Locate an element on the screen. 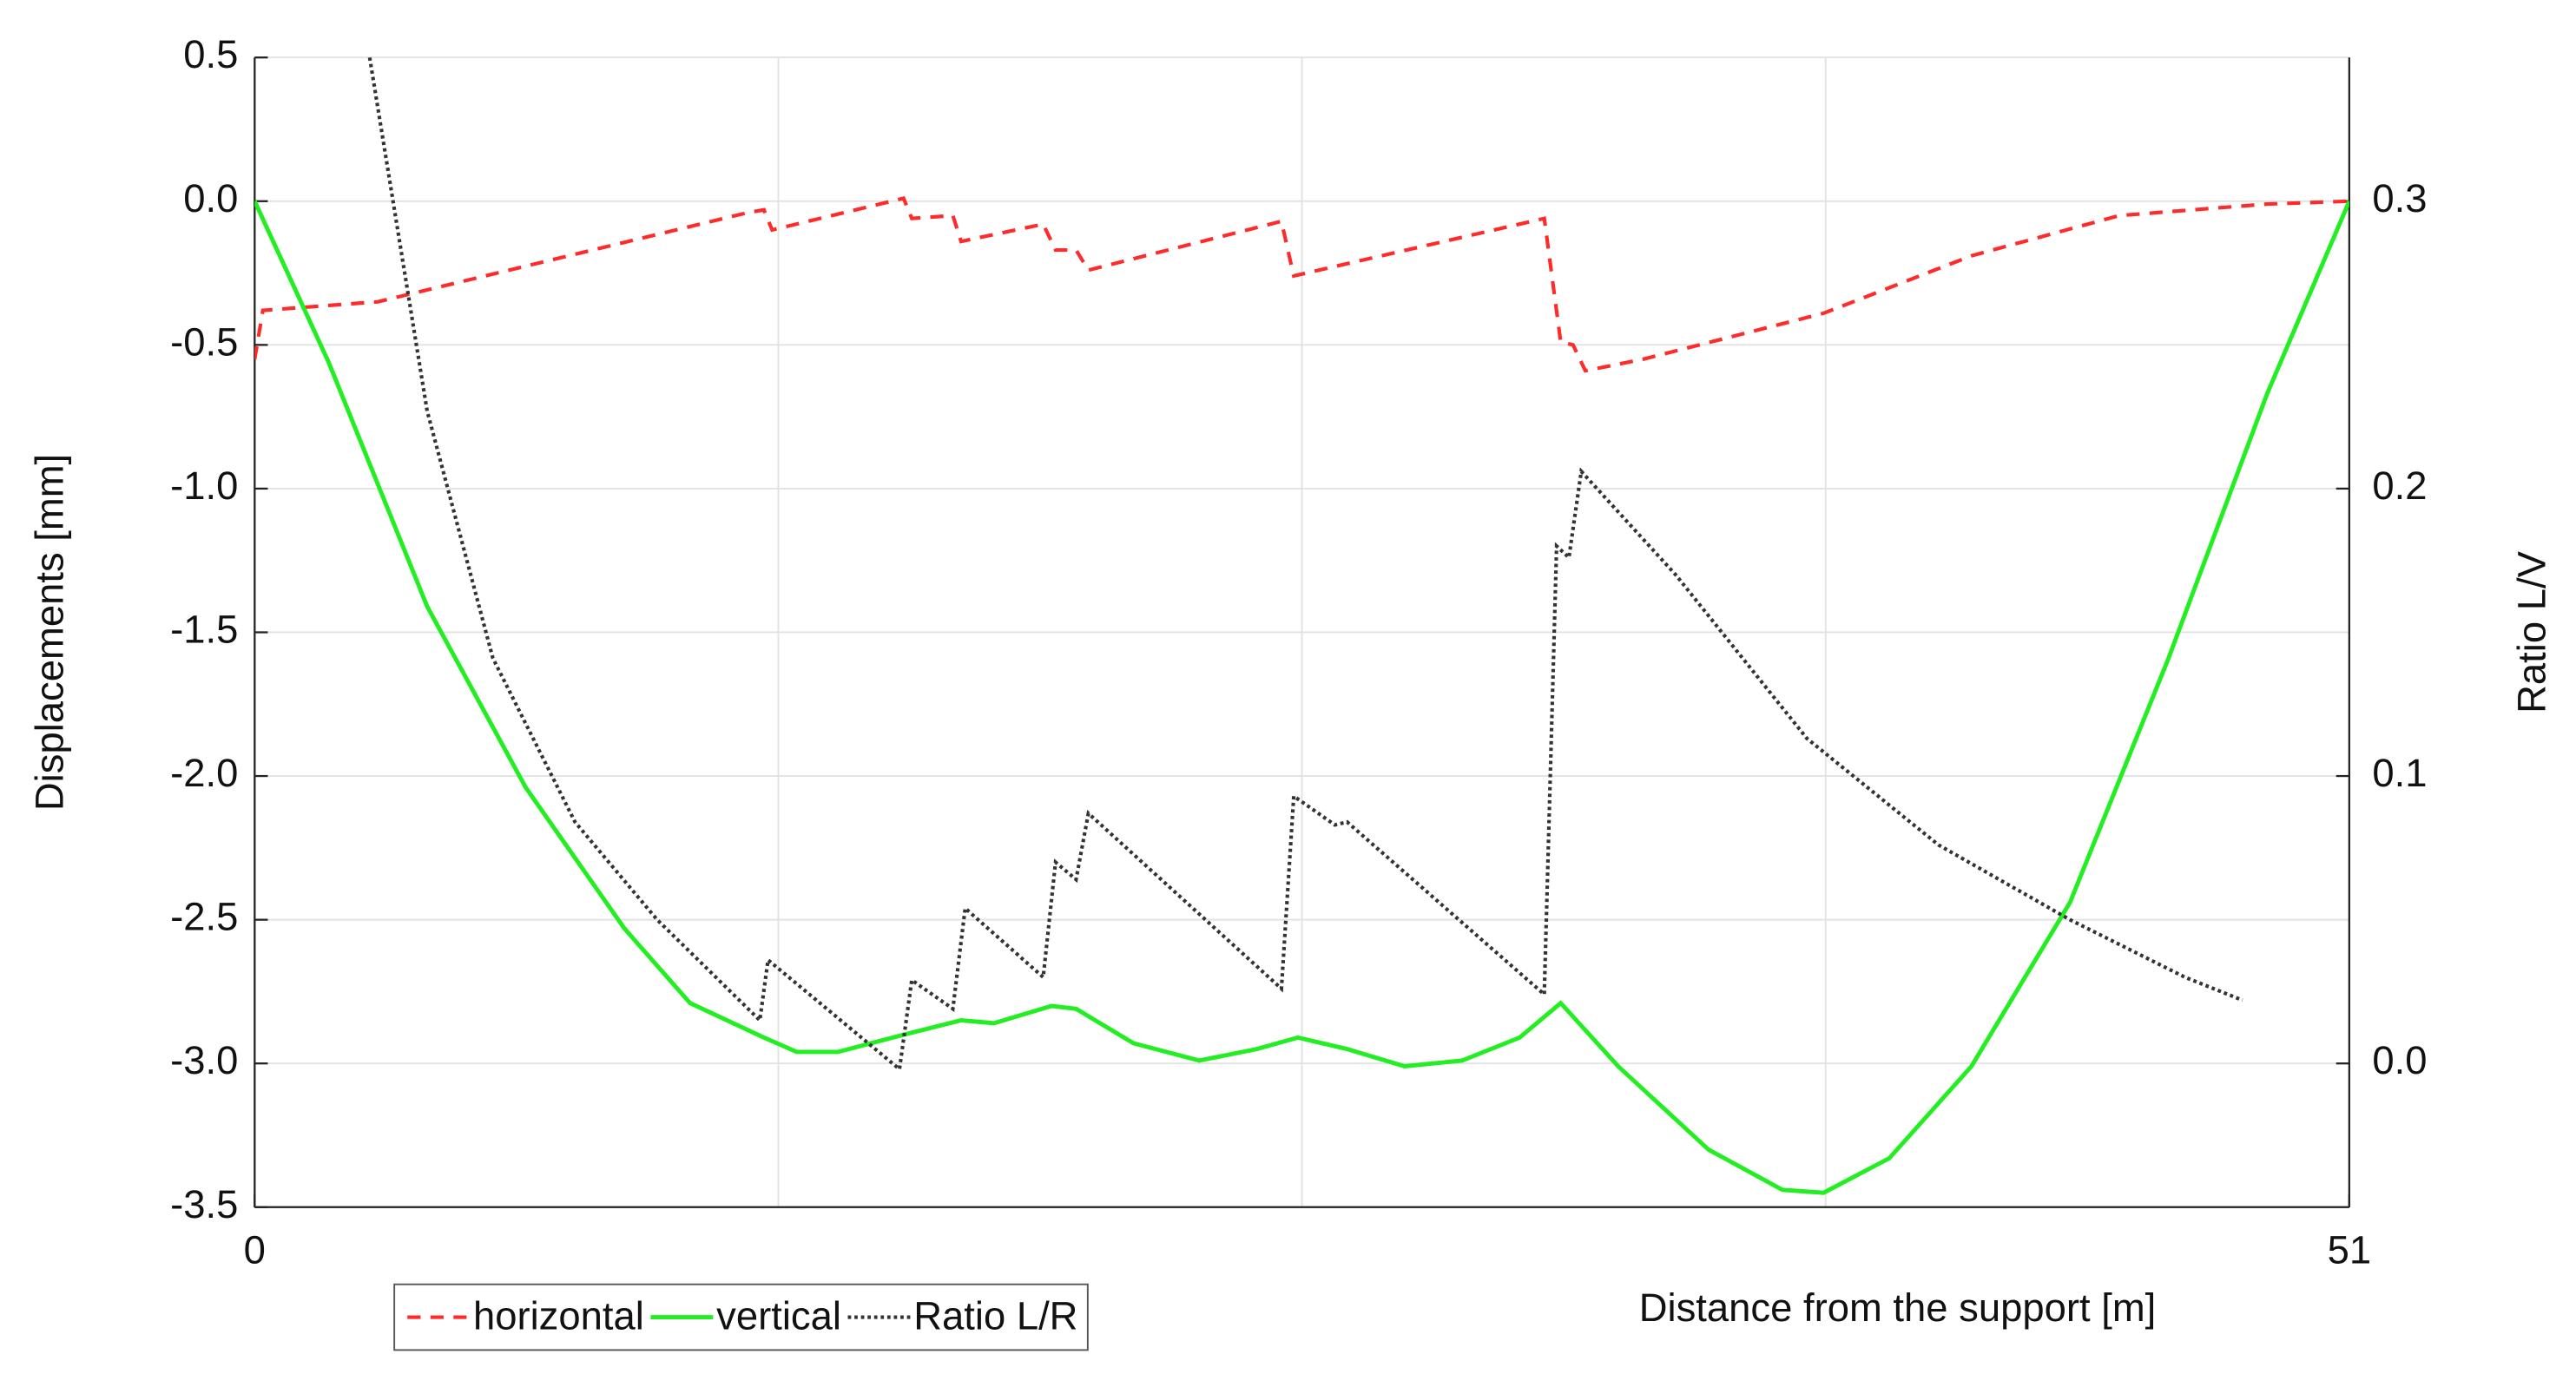 The height and width of the screenshot is (1374, 2576). y-tick-label: -0.5 is located at coordinates (204, 341).